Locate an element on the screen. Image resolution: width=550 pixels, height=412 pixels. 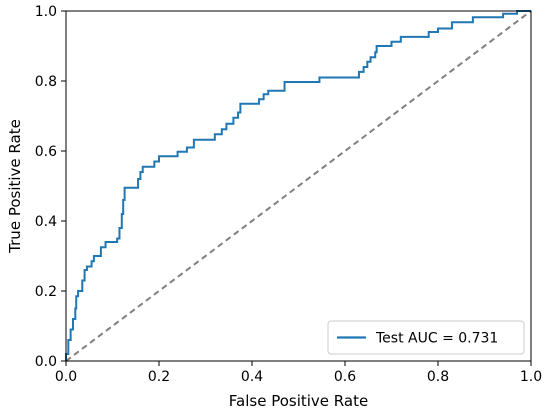
y-tick-label: 0.2 is located at coordinates (46, 292).